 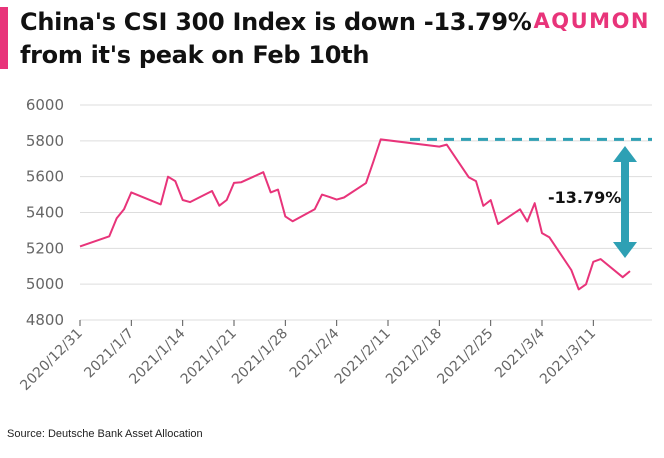 What do you see at coordinates (591, 21) in the screenshot?
I see `aqumon-logo: AQUMON` at bounding box center [591, 21].